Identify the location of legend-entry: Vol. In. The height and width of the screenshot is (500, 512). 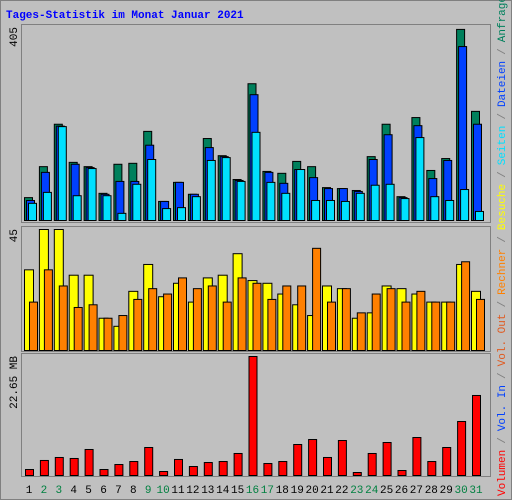
(503, 408).